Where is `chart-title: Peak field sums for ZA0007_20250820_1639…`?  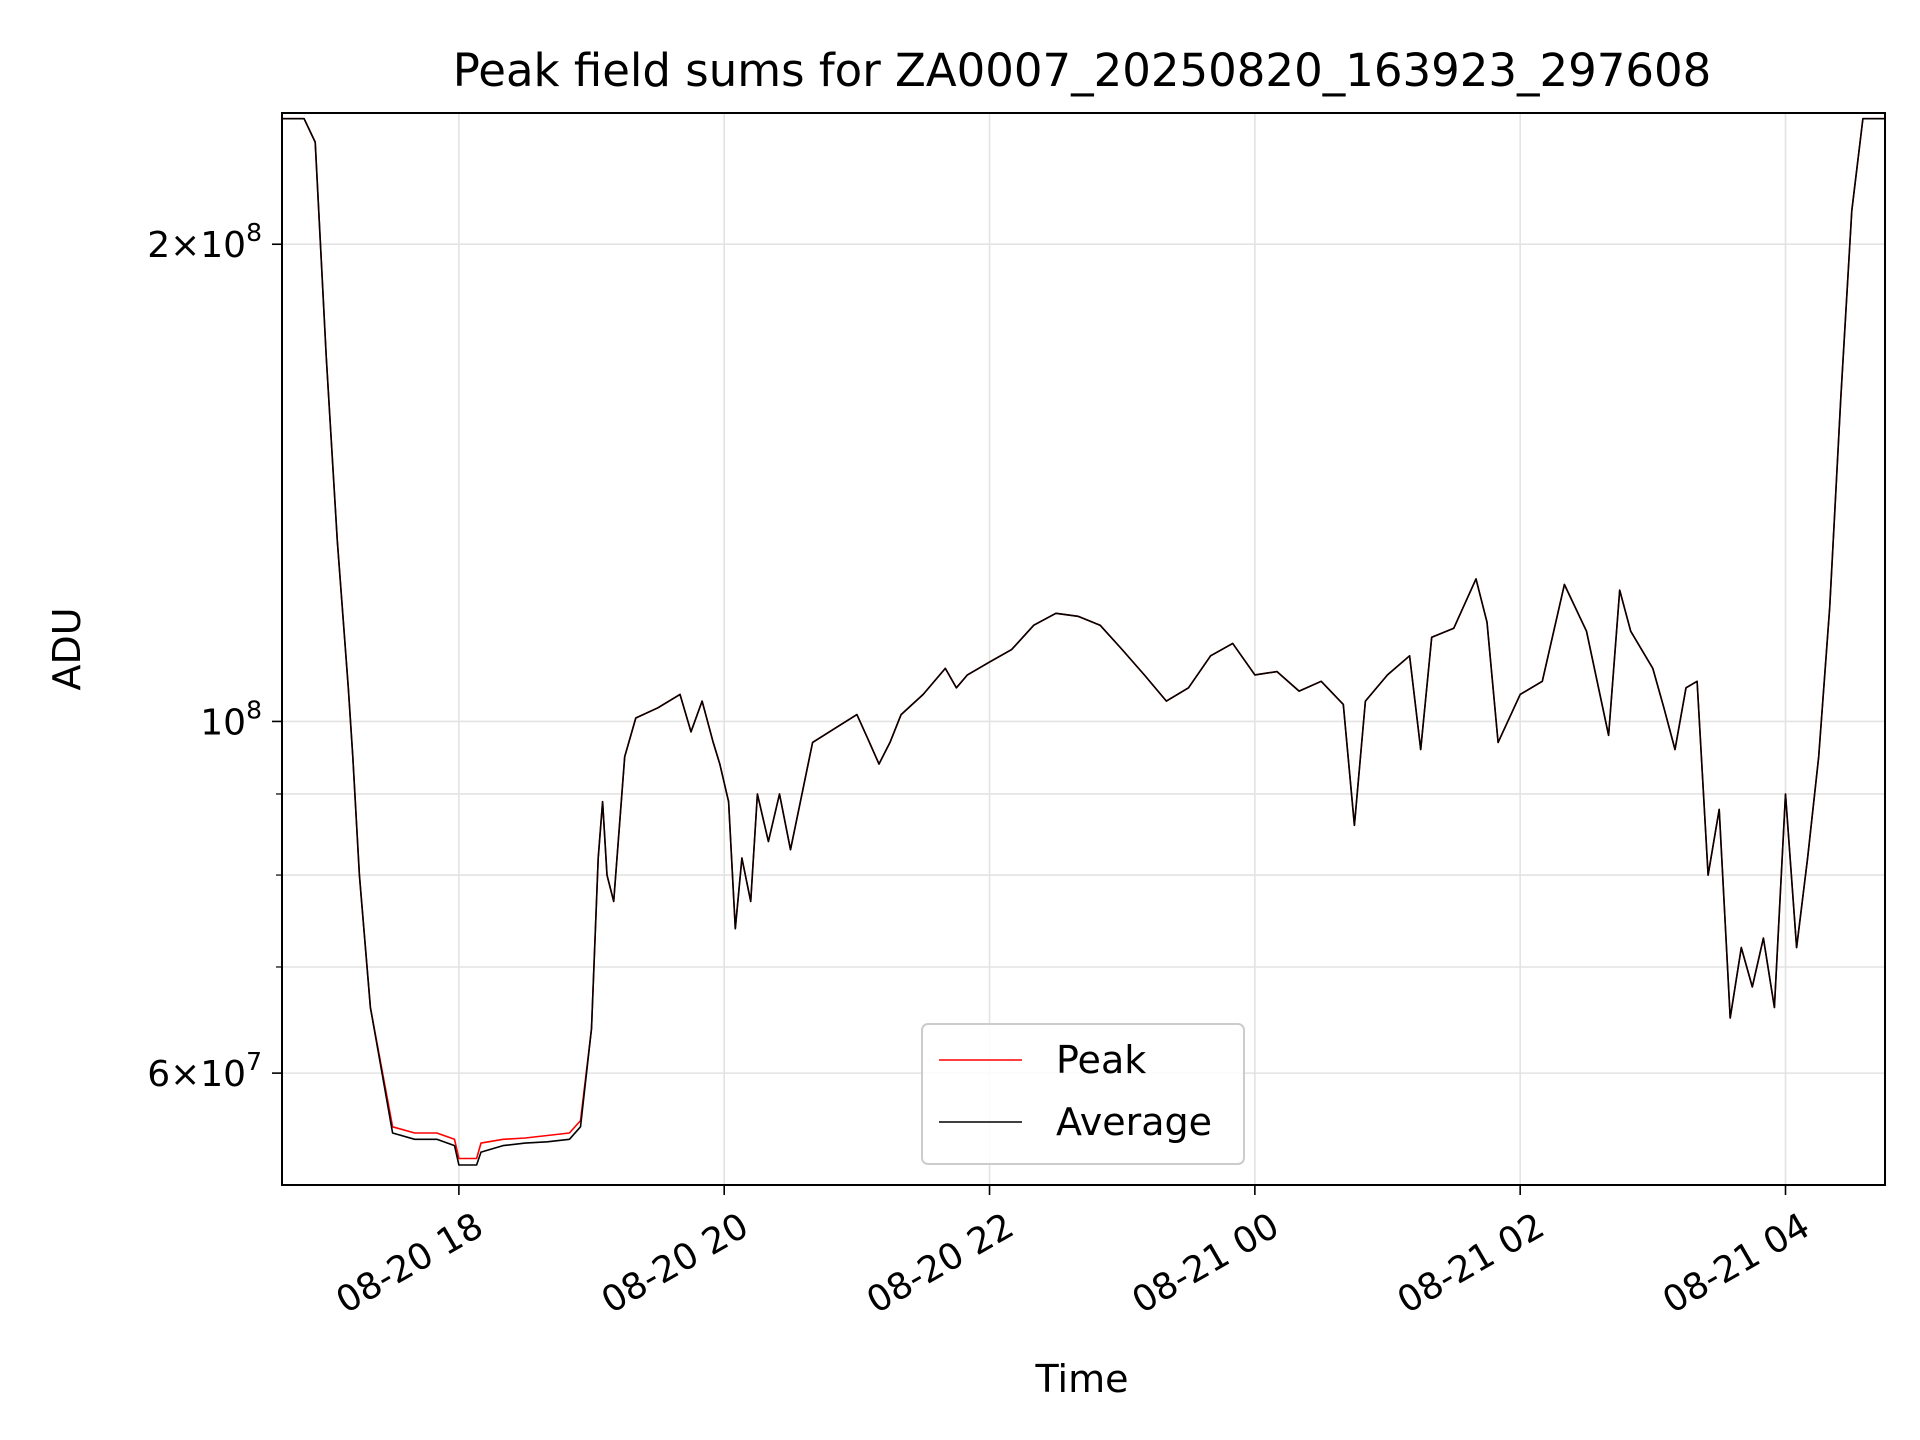
chart-title: Peak field sums for ZA0007_20250820_1639… is located at coordinates (1082, 70).